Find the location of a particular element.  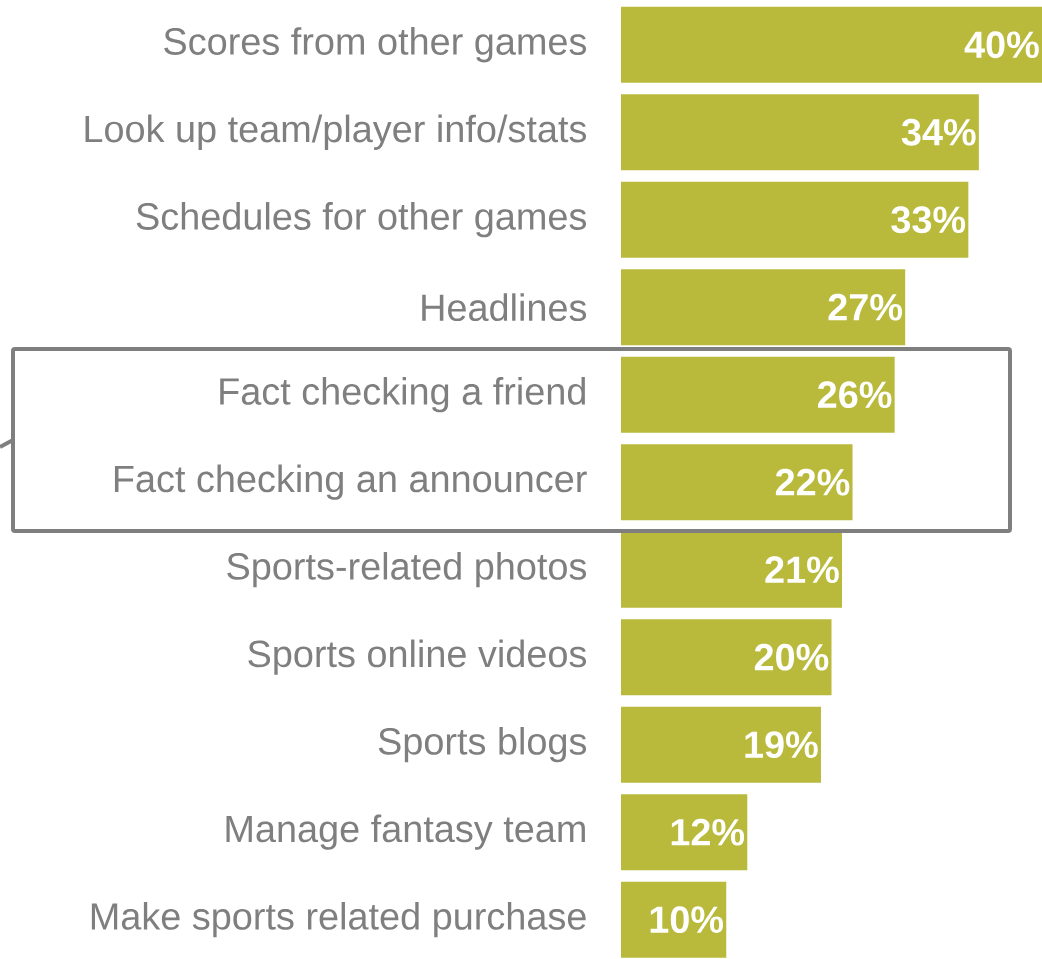

y-tick-label: Headlines is located at coordinates (504, 307).